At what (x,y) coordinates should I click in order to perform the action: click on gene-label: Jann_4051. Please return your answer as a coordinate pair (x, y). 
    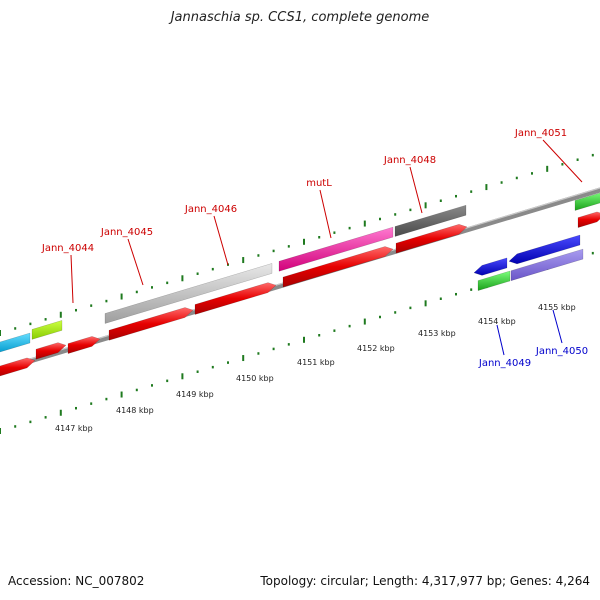
    Looking at the image, I should click on (540, 133).